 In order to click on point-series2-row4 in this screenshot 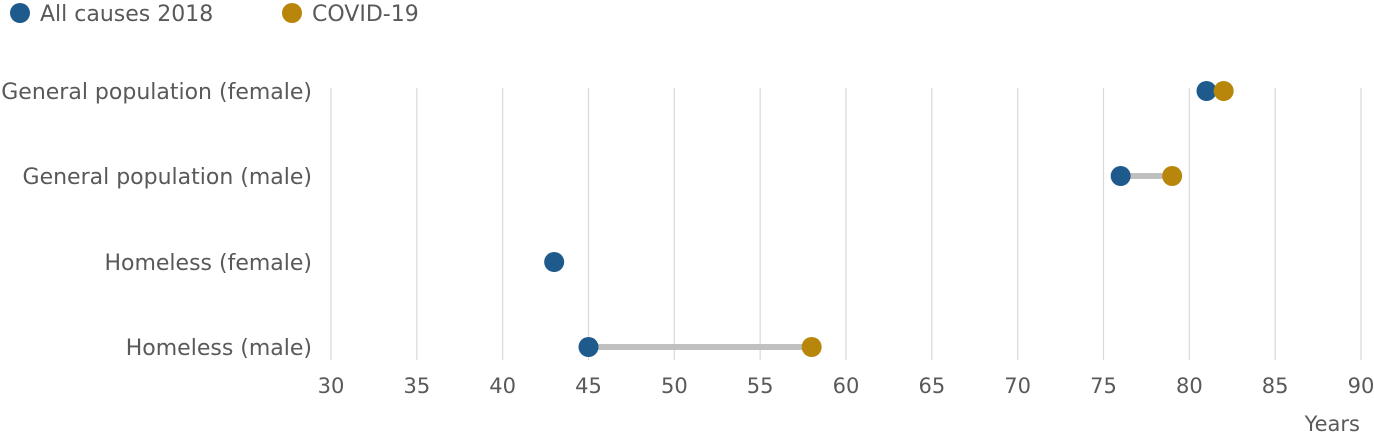, I will do `click(811, 347)`.